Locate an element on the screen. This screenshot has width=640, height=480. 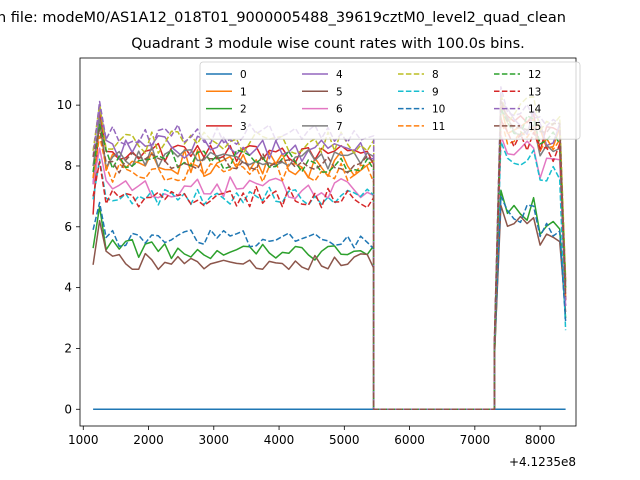
x-tick-label: 3000 is located at coordinates (214, 440).